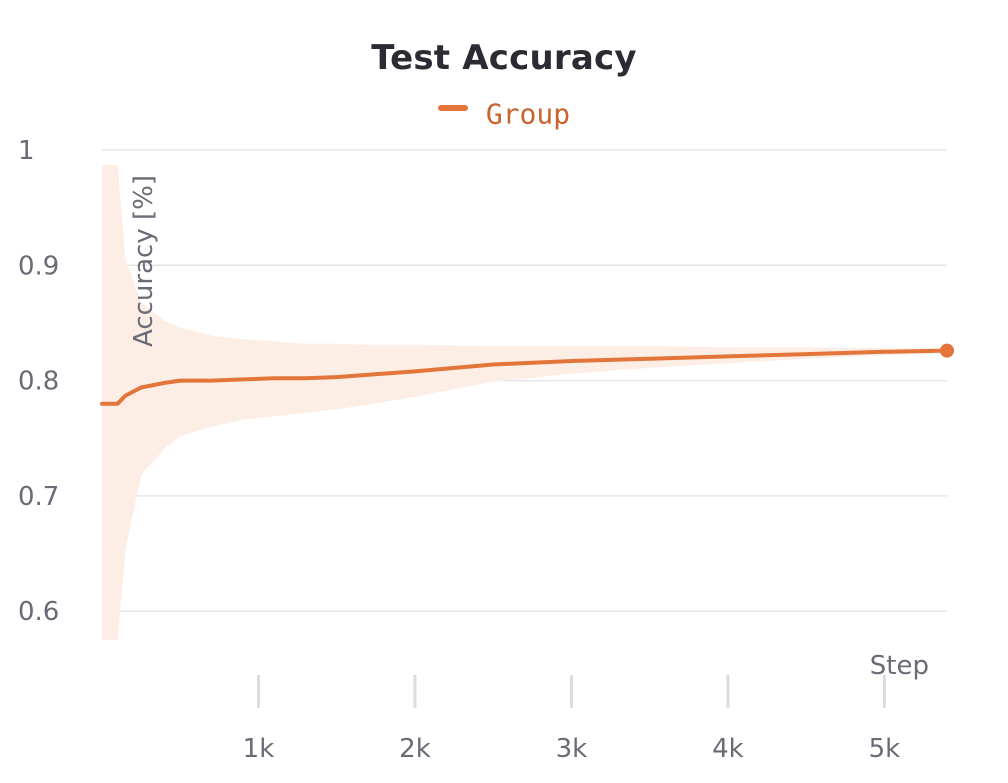 This screenshot has height=783, width=1008. I want to click on legend: Group, so click(504, 113).